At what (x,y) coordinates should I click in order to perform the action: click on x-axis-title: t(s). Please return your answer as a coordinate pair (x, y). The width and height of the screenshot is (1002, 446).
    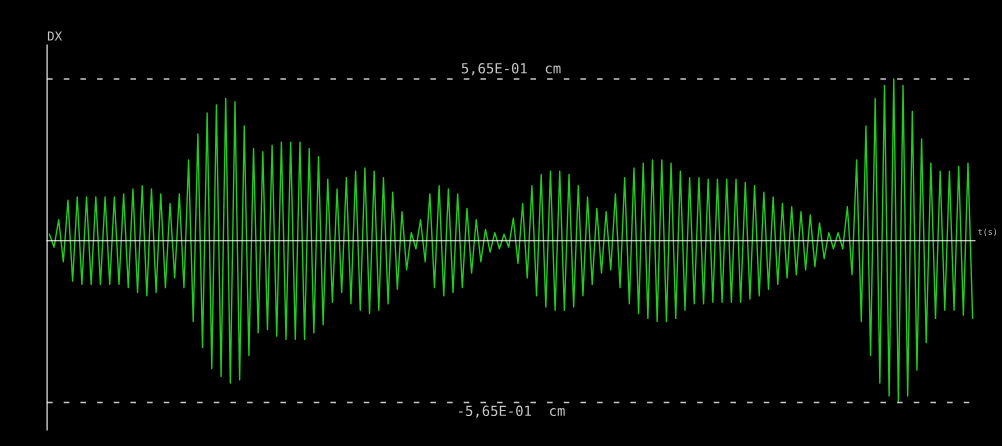
    Looking at the image, I should click on (987, 232).